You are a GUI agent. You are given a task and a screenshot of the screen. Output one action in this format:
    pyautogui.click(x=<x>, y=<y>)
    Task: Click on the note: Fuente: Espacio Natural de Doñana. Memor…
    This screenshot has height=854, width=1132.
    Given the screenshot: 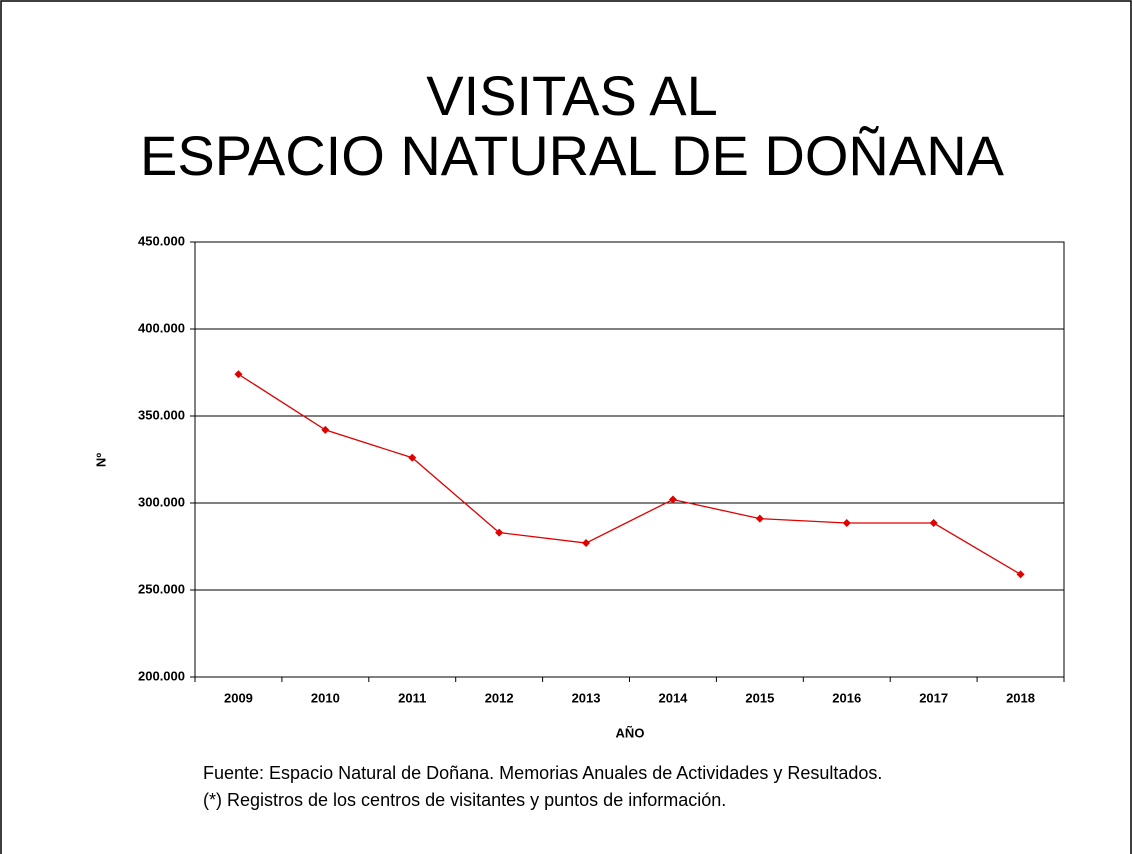 What is the action you would take?
    pyautogui.click(x=542, y=773)
    